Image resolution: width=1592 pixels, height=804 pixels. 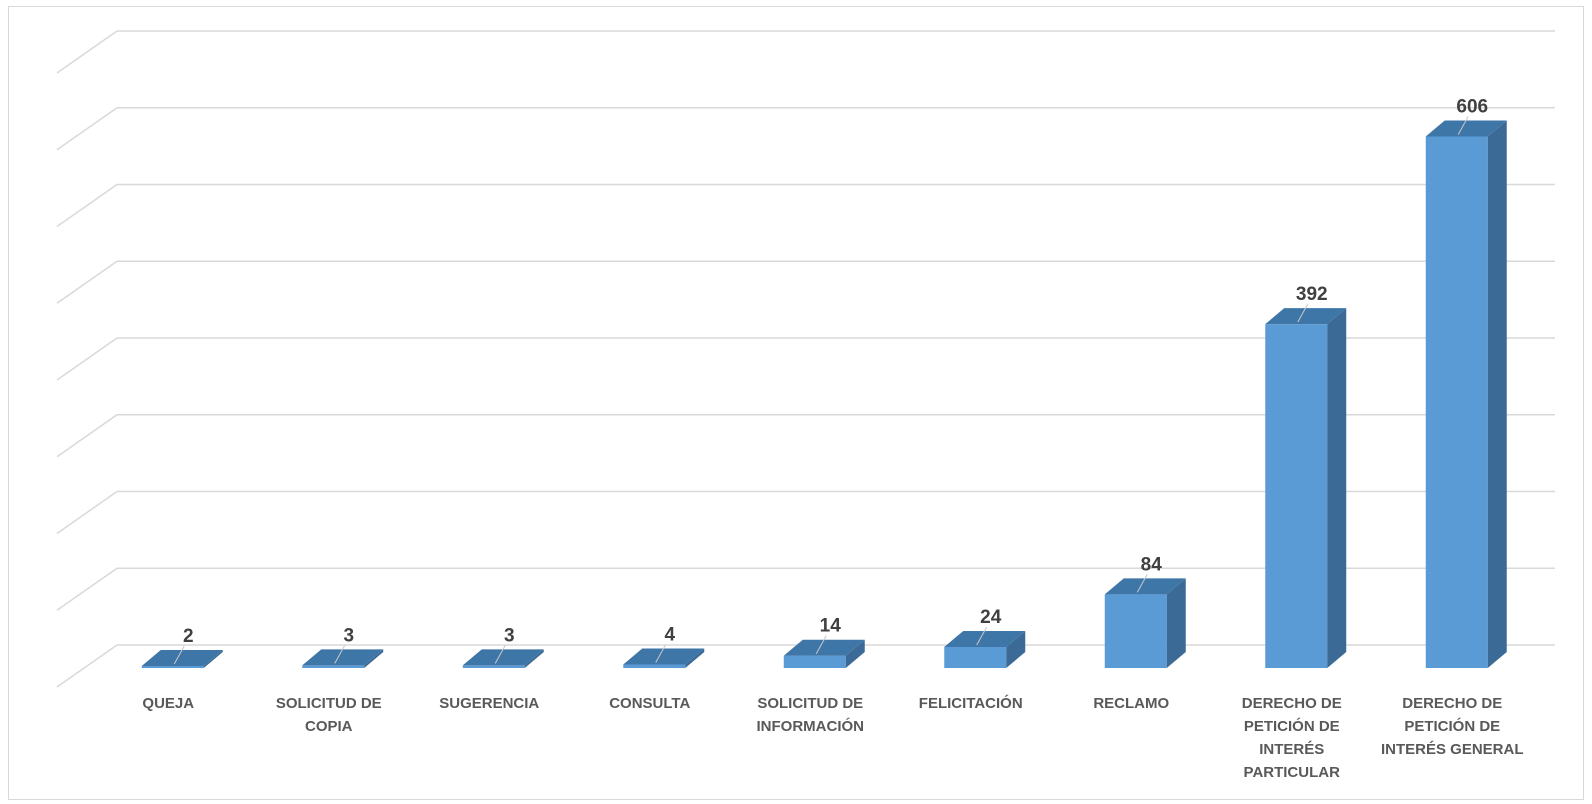 I want to click on category-label: RECLAMO, so click(x=1131, y=703).